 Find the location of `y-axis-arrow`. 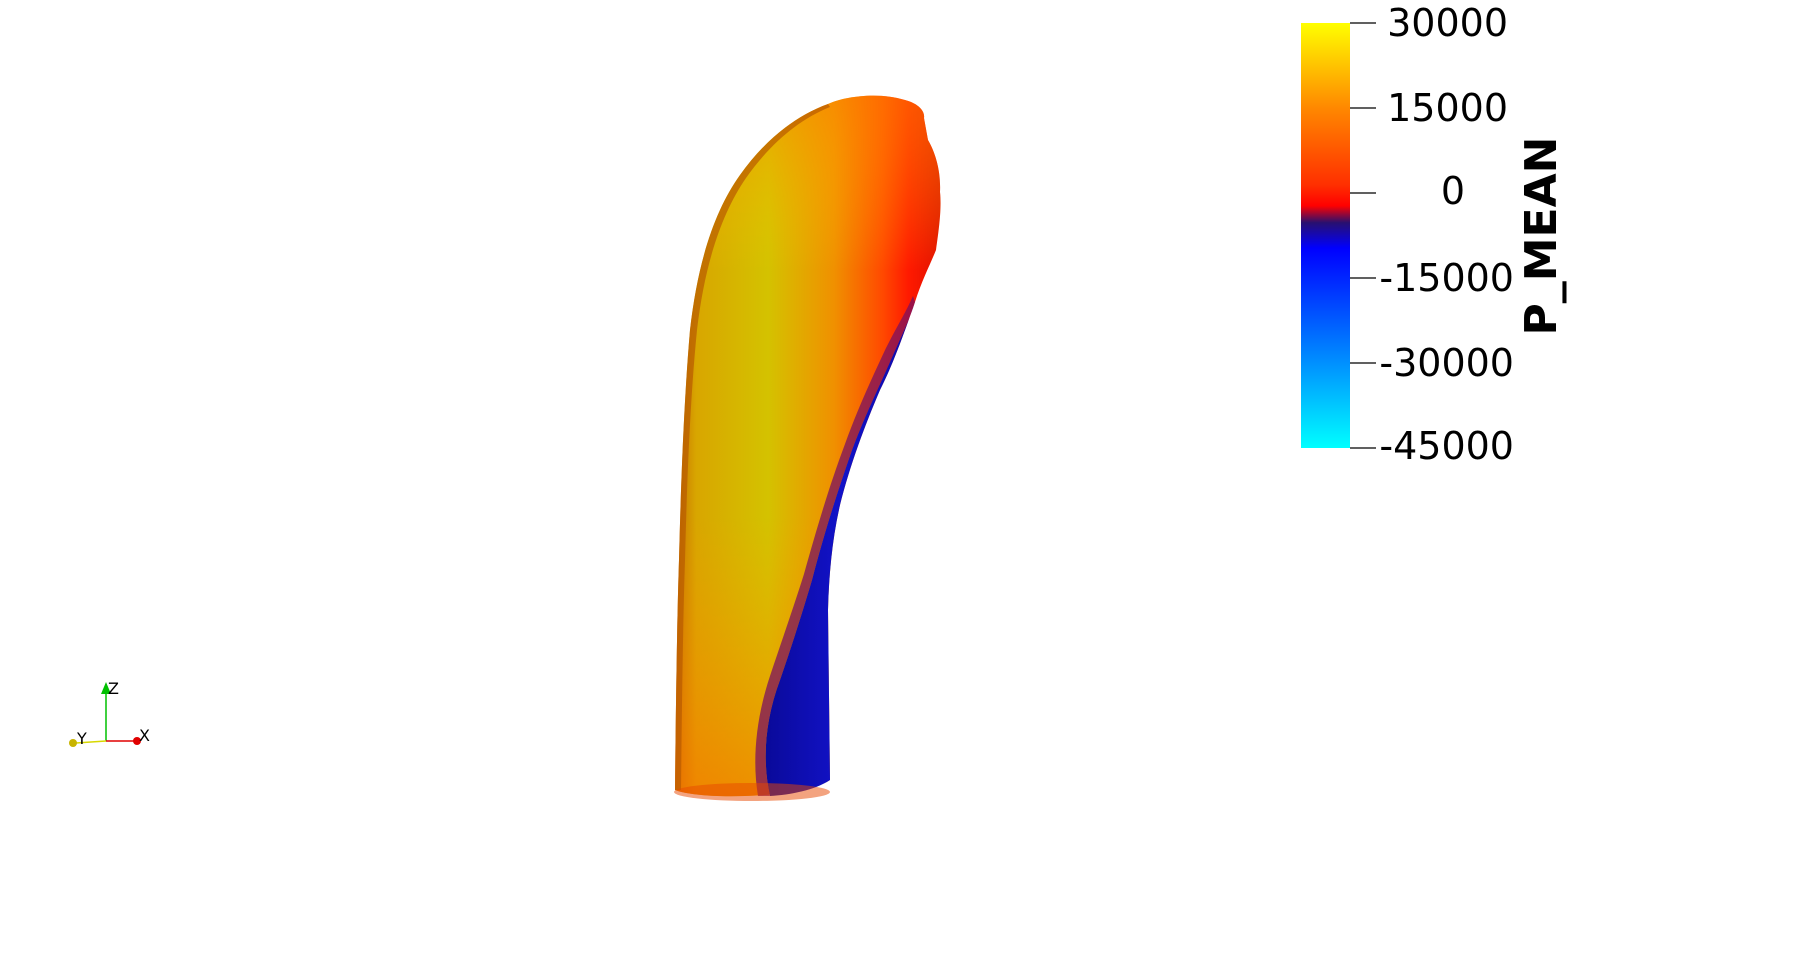

y-axis-arrow is located at coordinates (73, 743).